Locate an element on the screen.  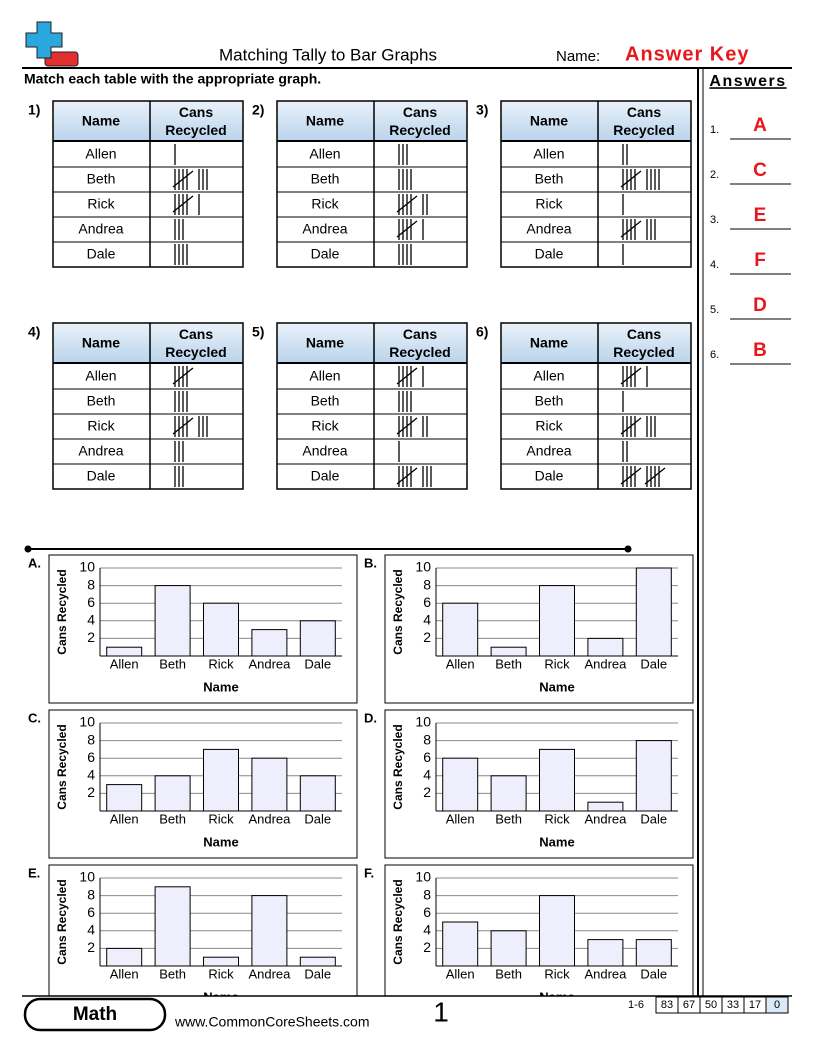
chart-label: B. is located at coordinates (370, 562).